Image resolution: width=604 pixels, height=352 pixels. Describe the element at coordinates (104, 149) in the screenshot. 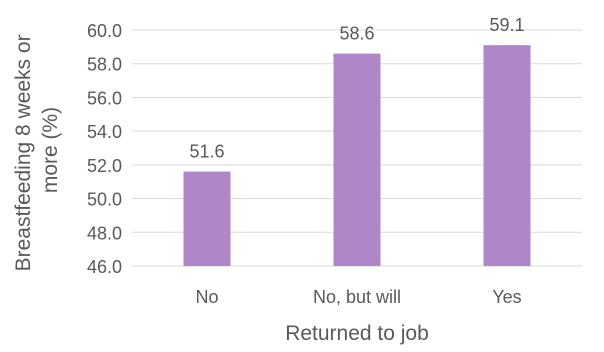

I see `y-axis-tick-labels: 46.0 48.0 50.0 52.0 54.0 56.0 58.0 60.0` at that location.